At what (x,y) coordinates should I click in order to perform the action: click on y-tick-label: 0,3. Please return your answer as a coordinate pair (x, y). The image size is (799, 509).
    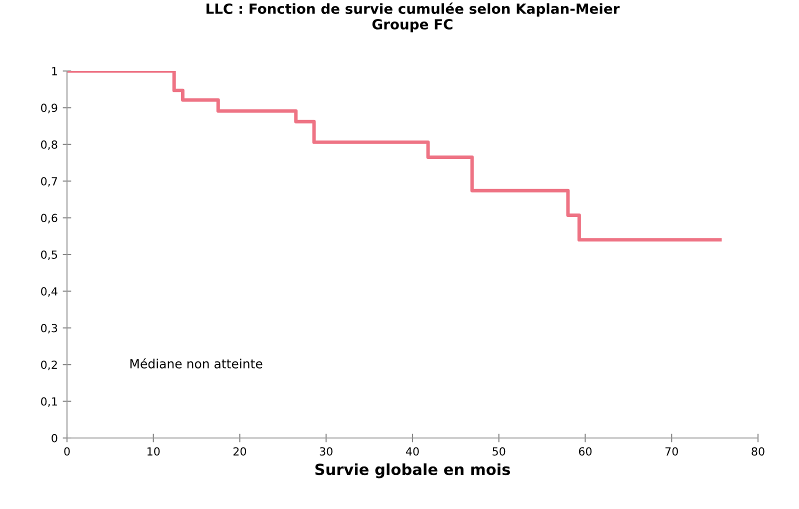
    Looking at the image, I should click on (49, 329).